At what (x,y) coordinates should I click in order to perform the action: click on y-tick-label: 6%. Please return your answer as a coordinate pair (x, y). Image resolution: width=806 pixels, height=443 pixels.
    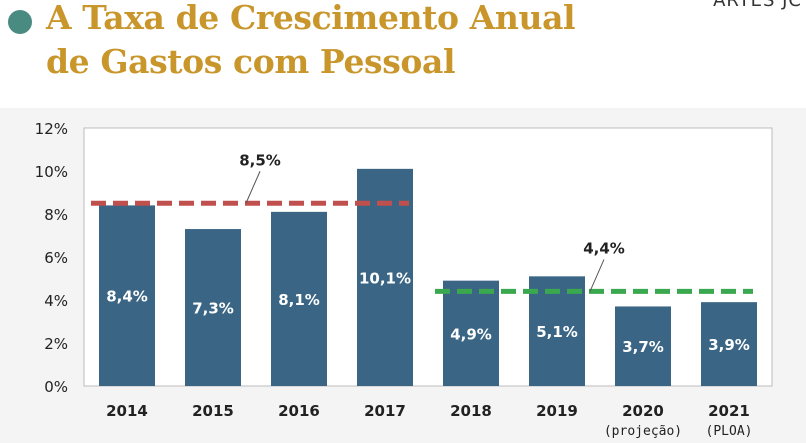
    Looking at the image, I should click on (56, 258).